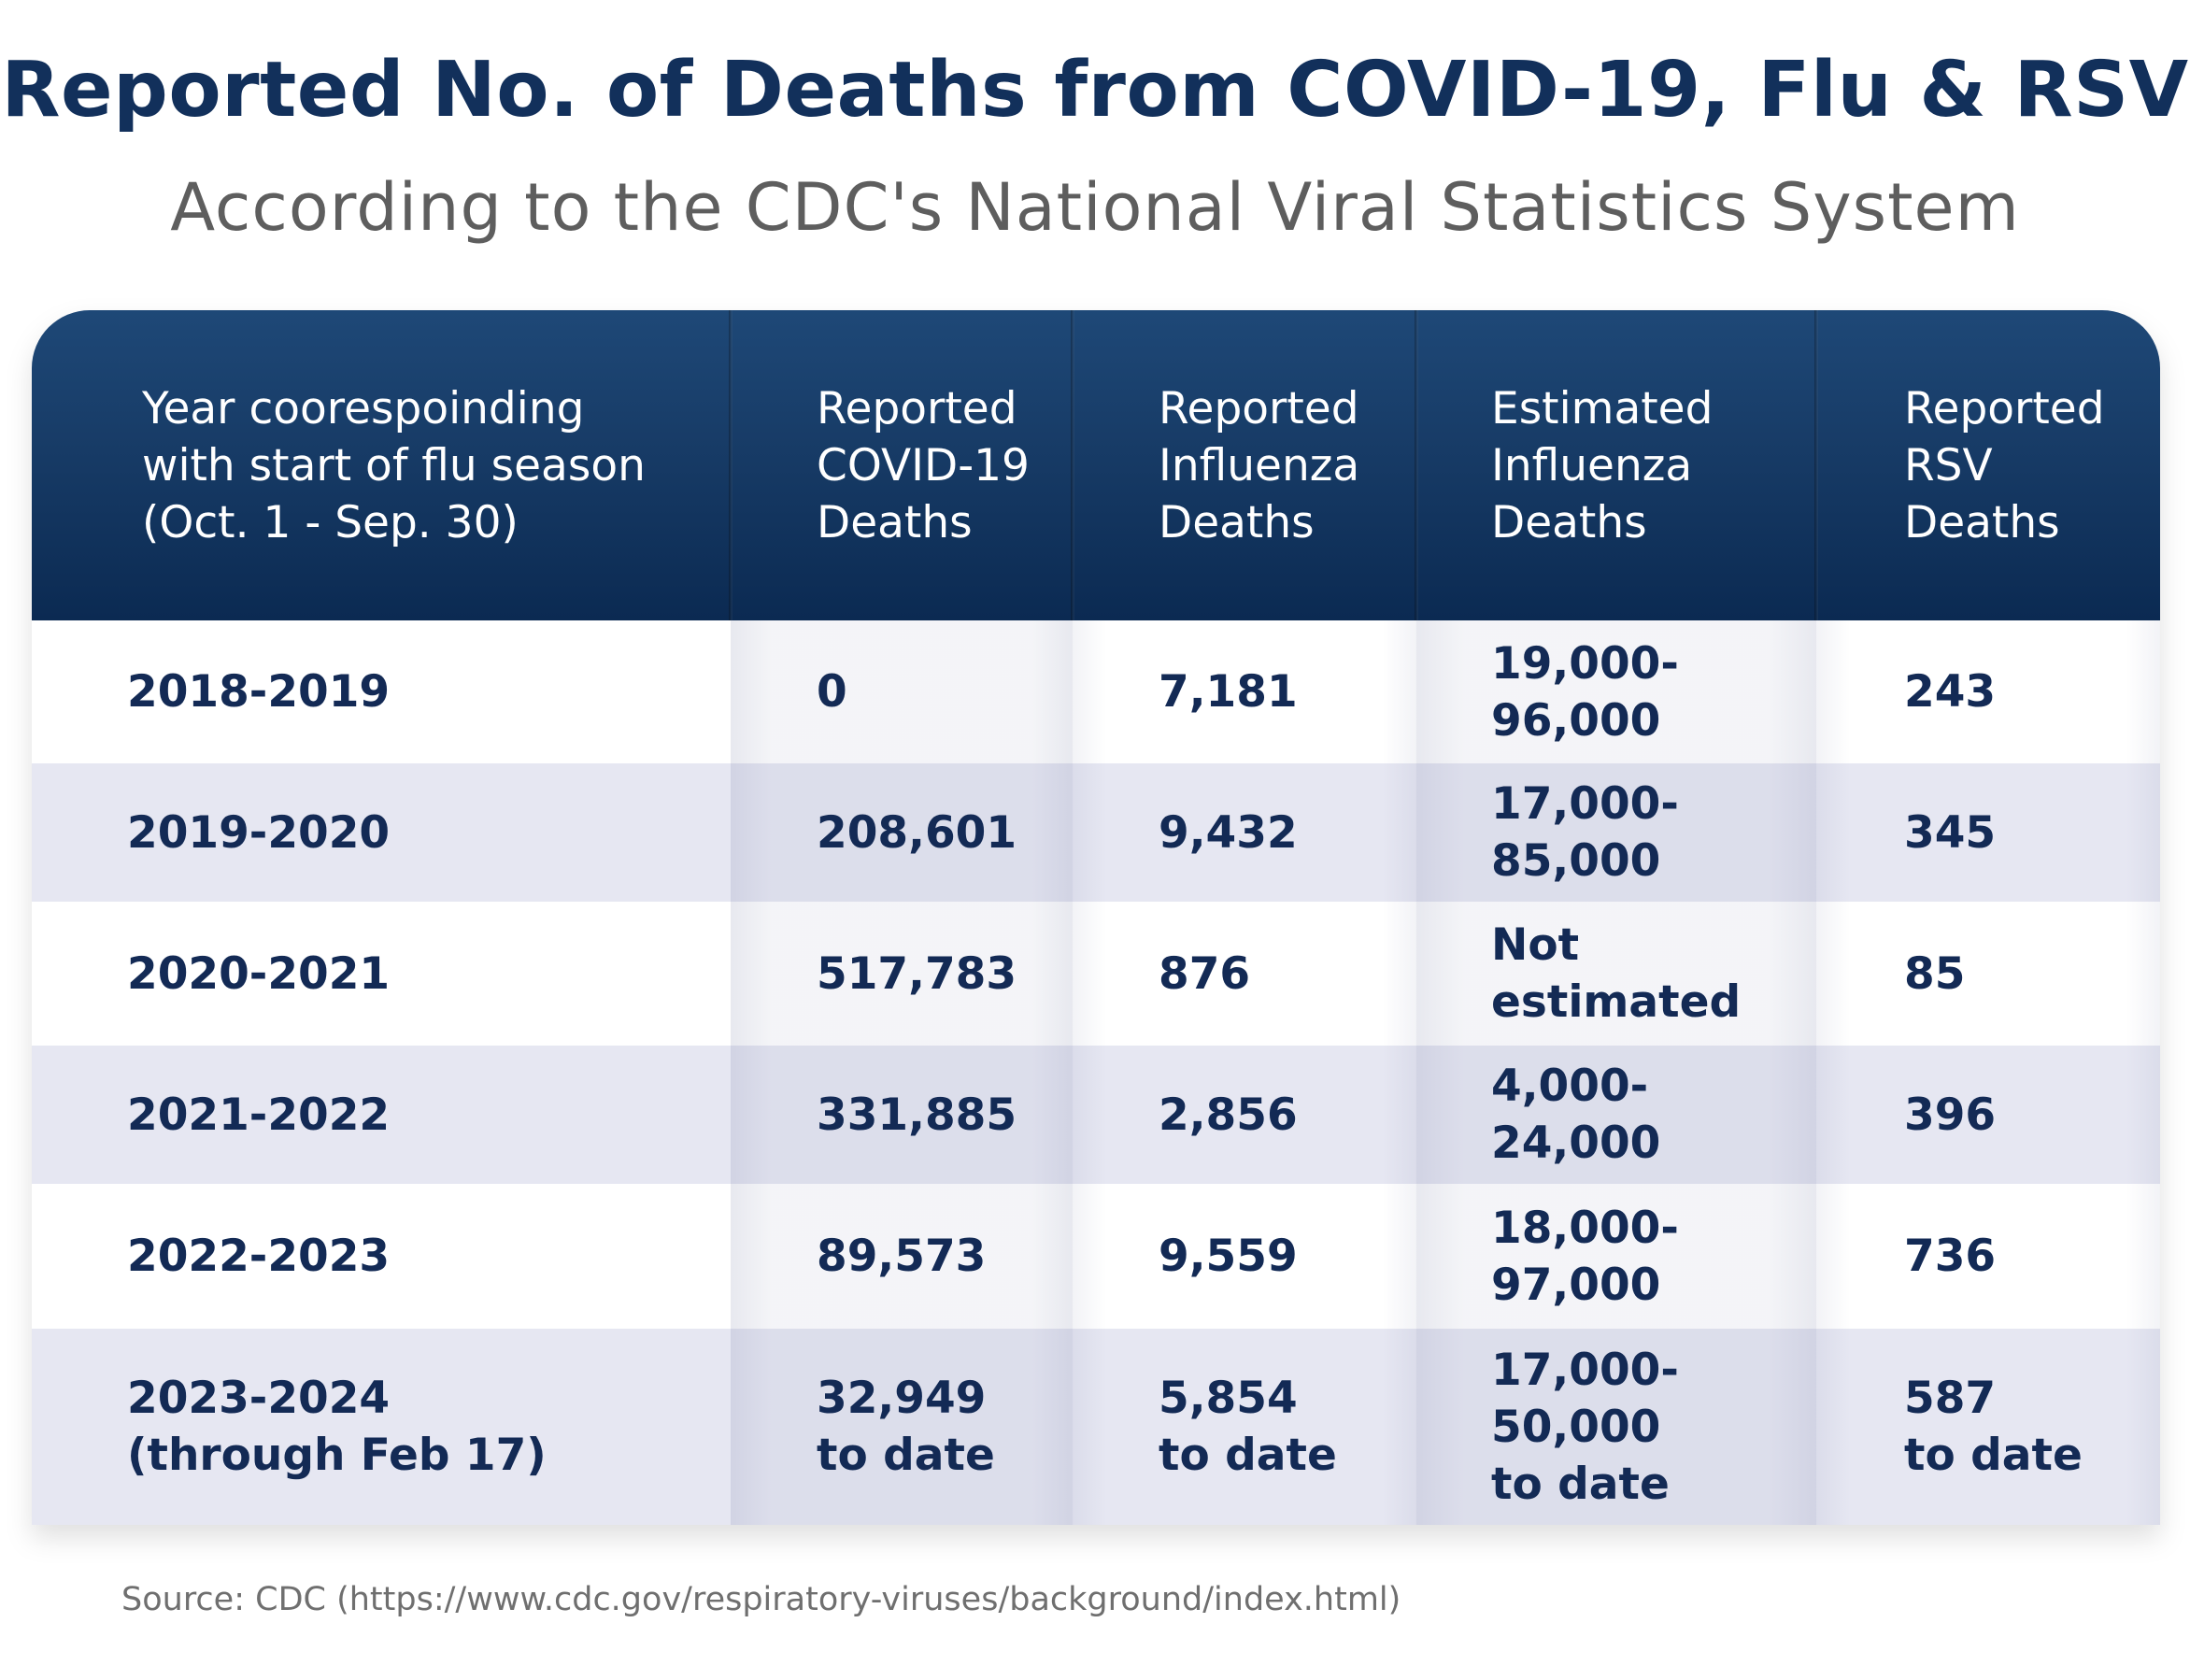 Image resolution: width=2190 pixels, height=1680 pixels. I want to click on table-cell-value: 5,854 to date, so click(1248, 1427).